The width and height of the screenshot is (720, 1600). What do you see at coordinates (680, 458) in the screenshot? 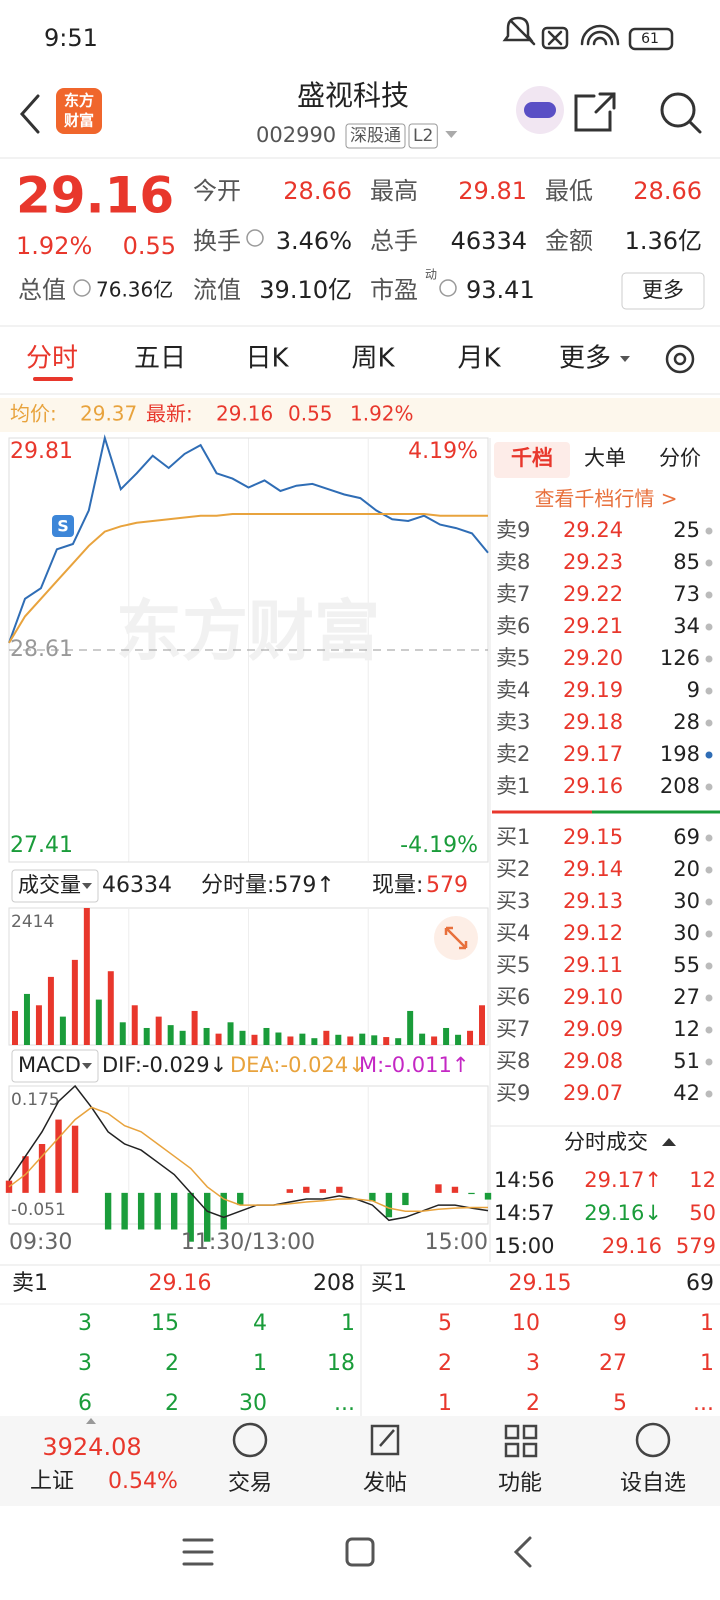
I see `book-tab: 分价` at bounding box center [680, 458].